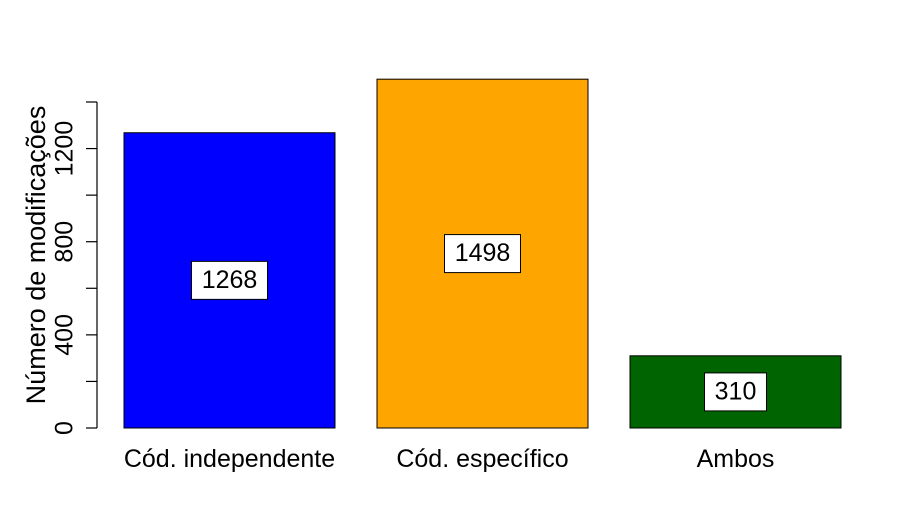  Describe the element at coordinates (74, 268) in the screenshot. I see `y-axis: 0 400 800 1200` at that location.